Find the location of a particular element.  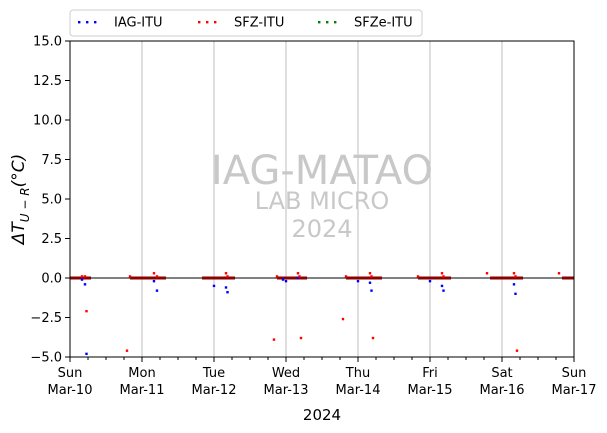

watermark-line1: IAG-MATAO is located at coordinates (322, 171).